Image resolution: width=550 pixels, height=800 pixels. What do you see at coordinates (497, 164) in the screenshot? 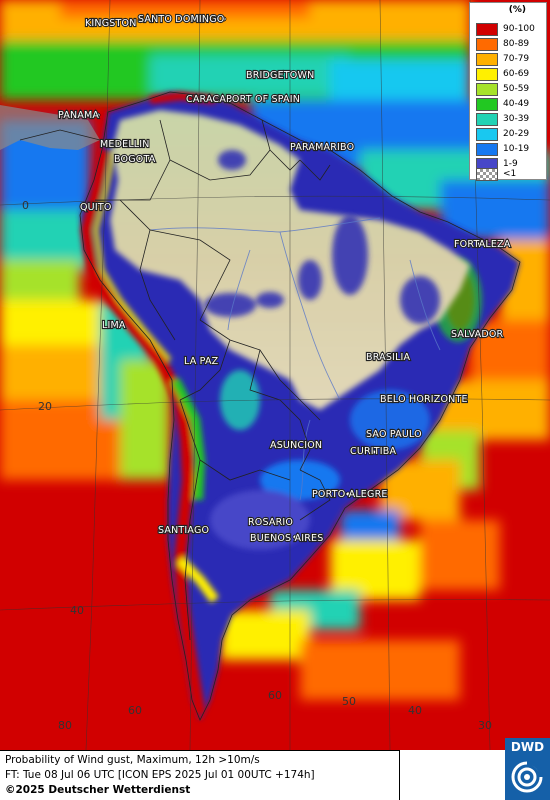
I see `legend-row: 1-9` at bounding box center [497, 164].